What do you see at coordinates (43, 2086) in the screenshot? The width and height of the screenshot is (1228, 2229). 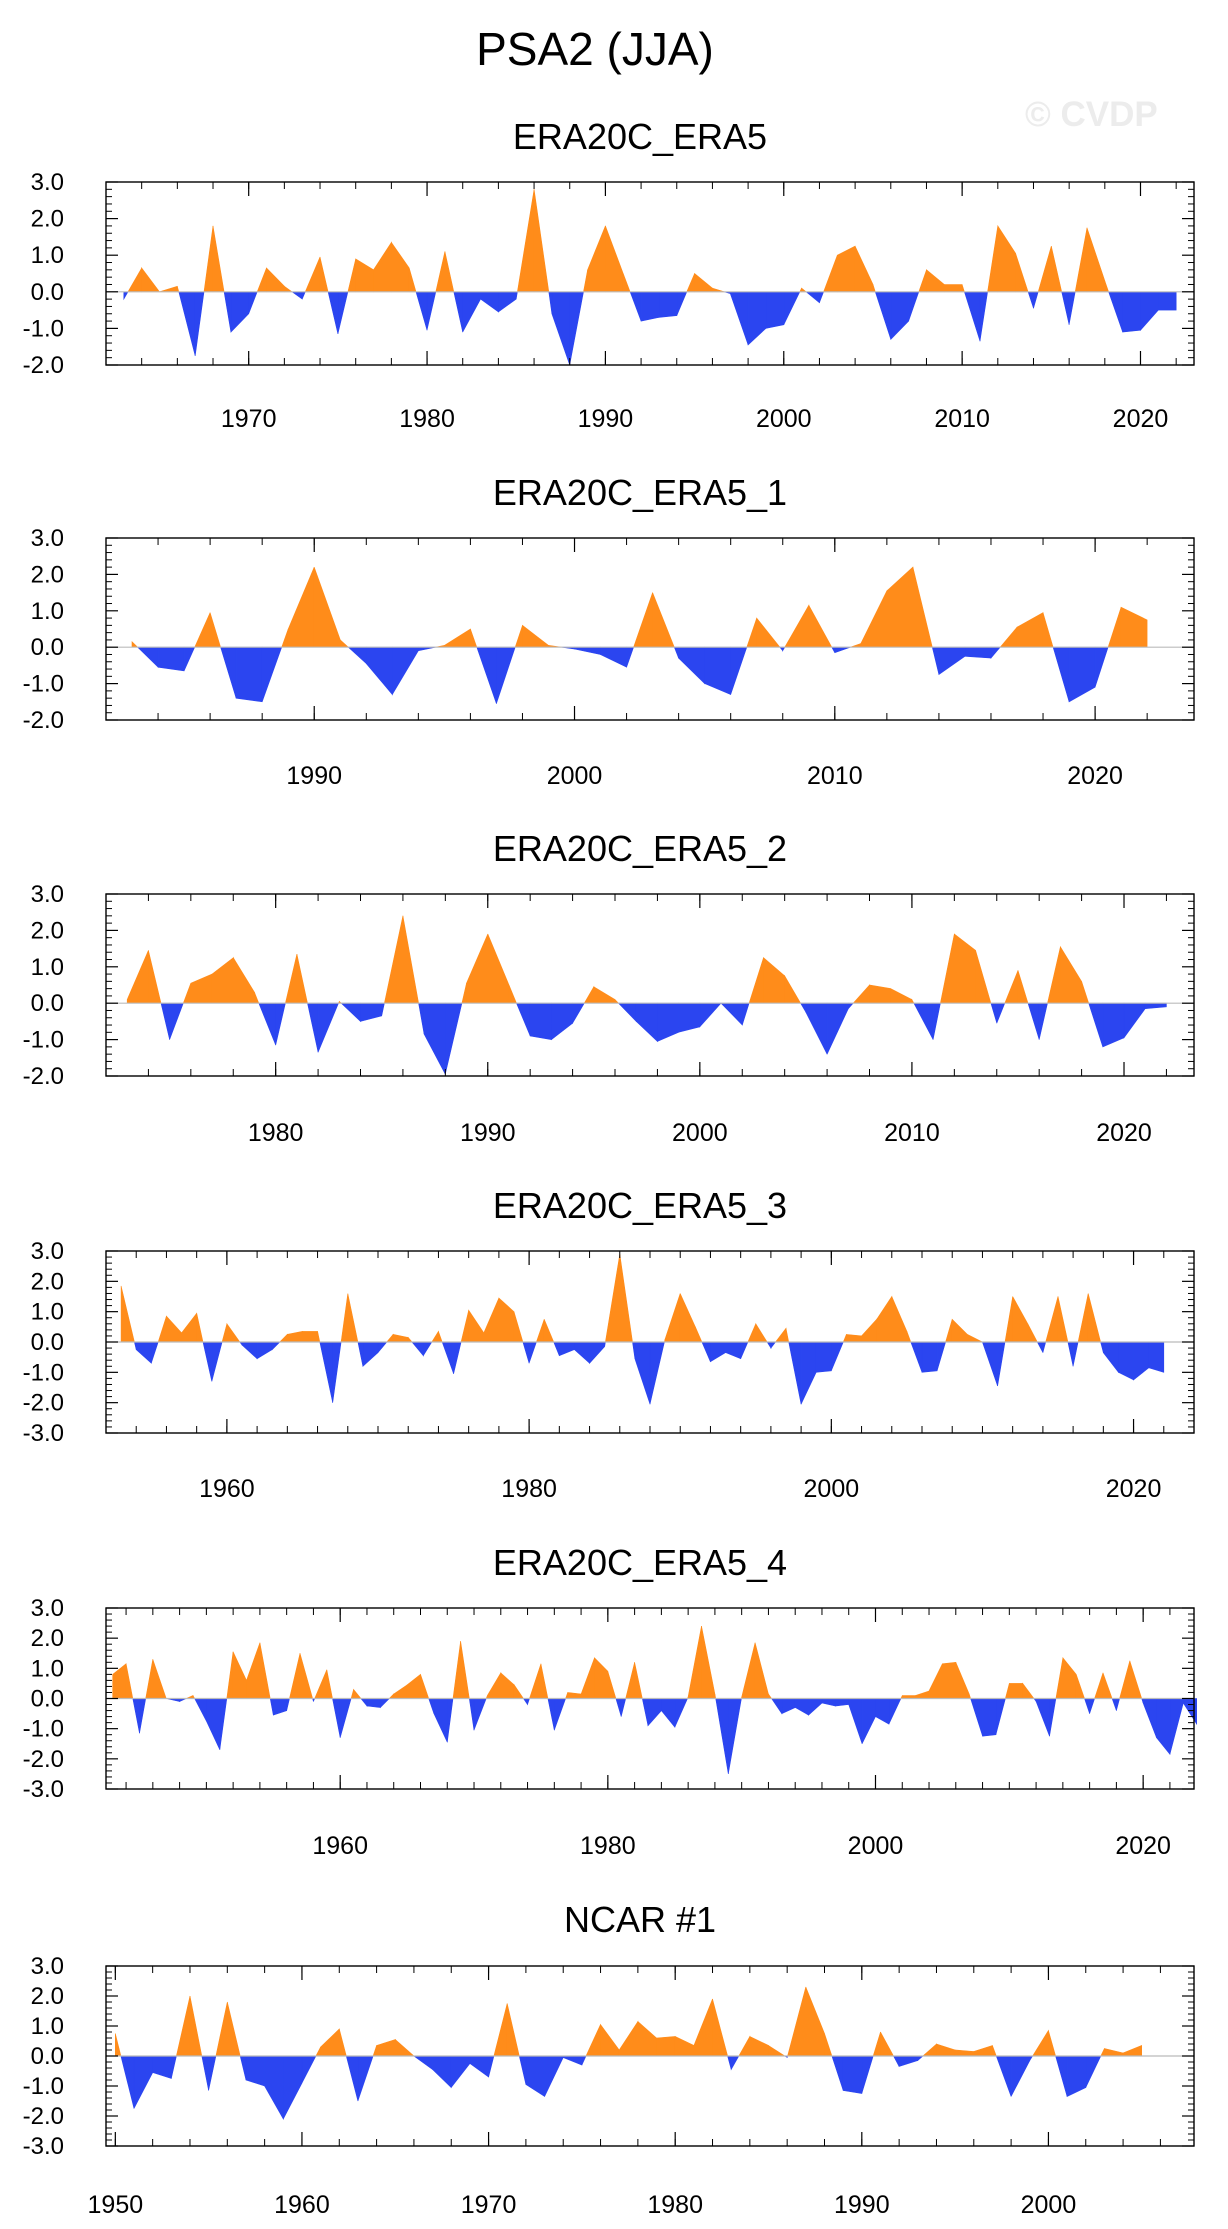 I see `y-tick-label: -1.0` at bounding box center [43, 2086].